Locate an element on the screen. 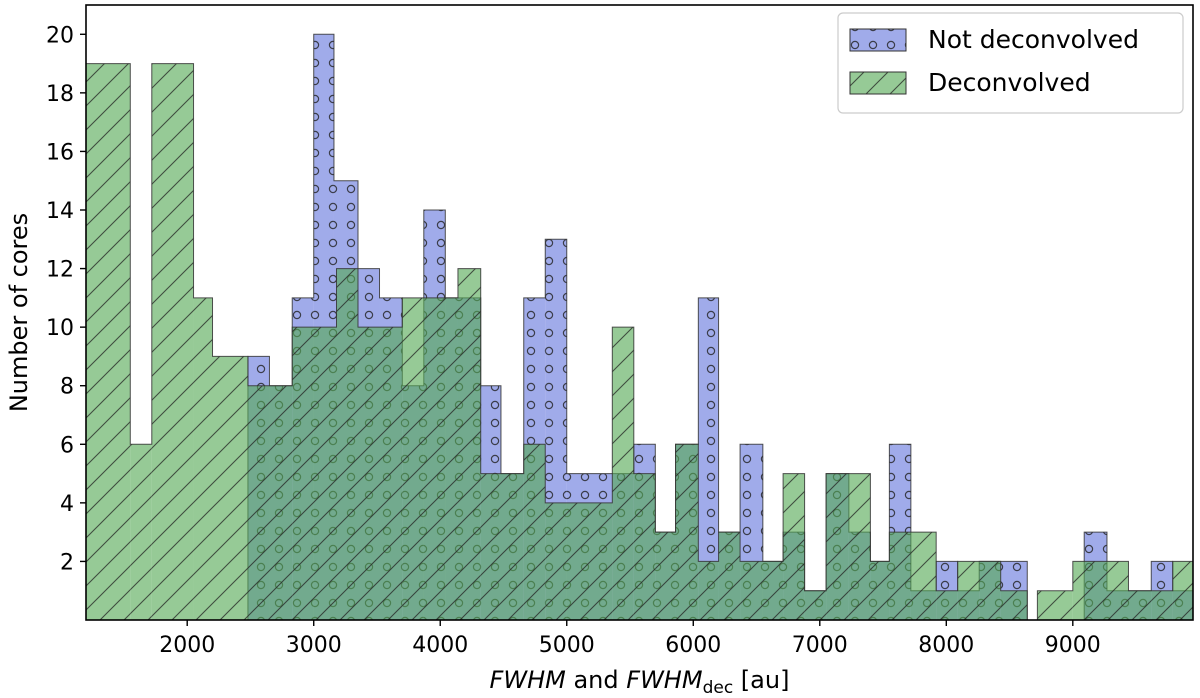 Image resolution: width=1200 pixels, height=698 pixels. x-tick-label-2: 4000 is located at coordinates (440, 645).